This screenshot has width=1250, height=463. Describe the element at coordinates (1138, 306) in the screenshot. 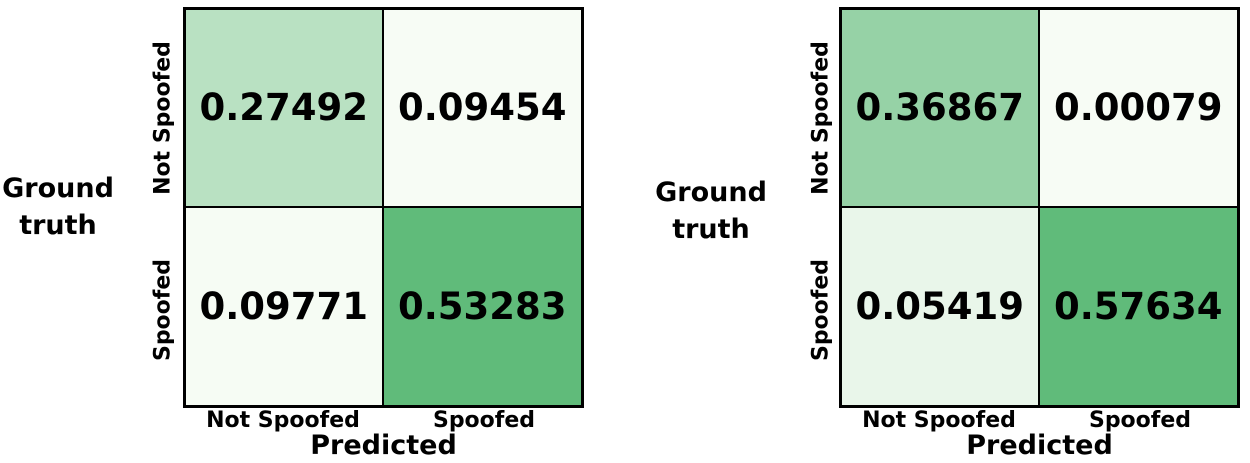

I see `heatmap-cell: 0.57634` at that location.